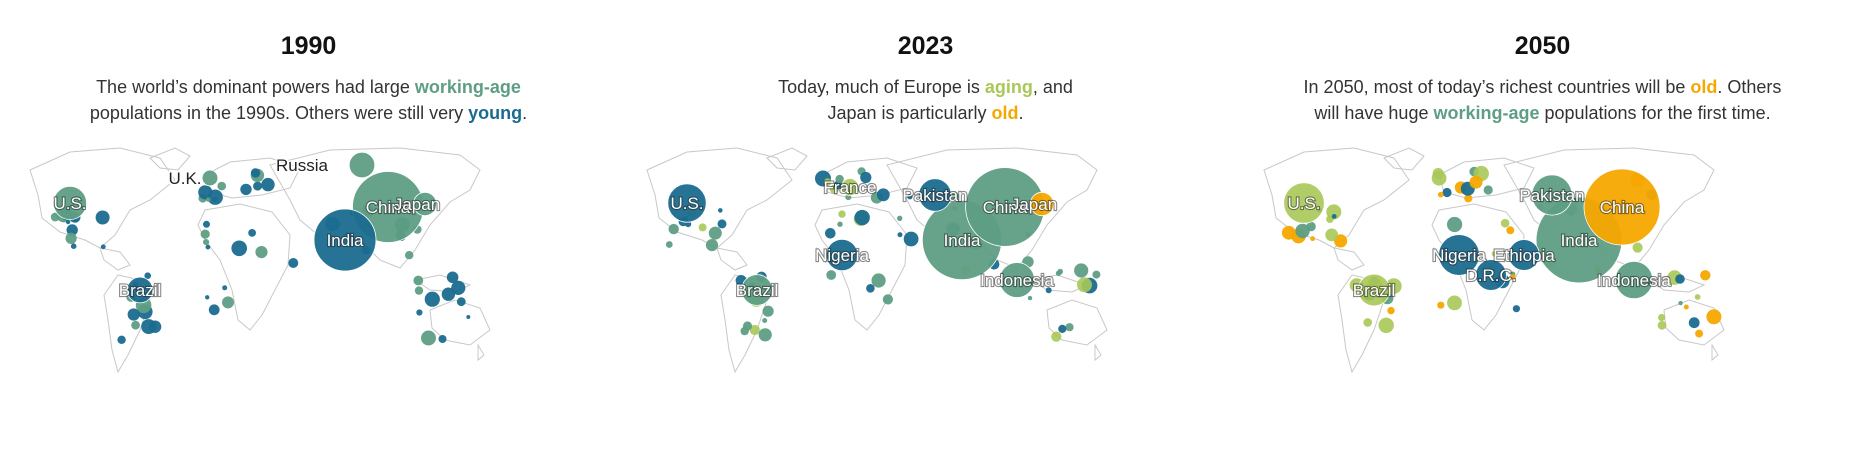 This screenshot has height=472, width=1851. I want to click on country-bubble-china, so click(1622, 207).